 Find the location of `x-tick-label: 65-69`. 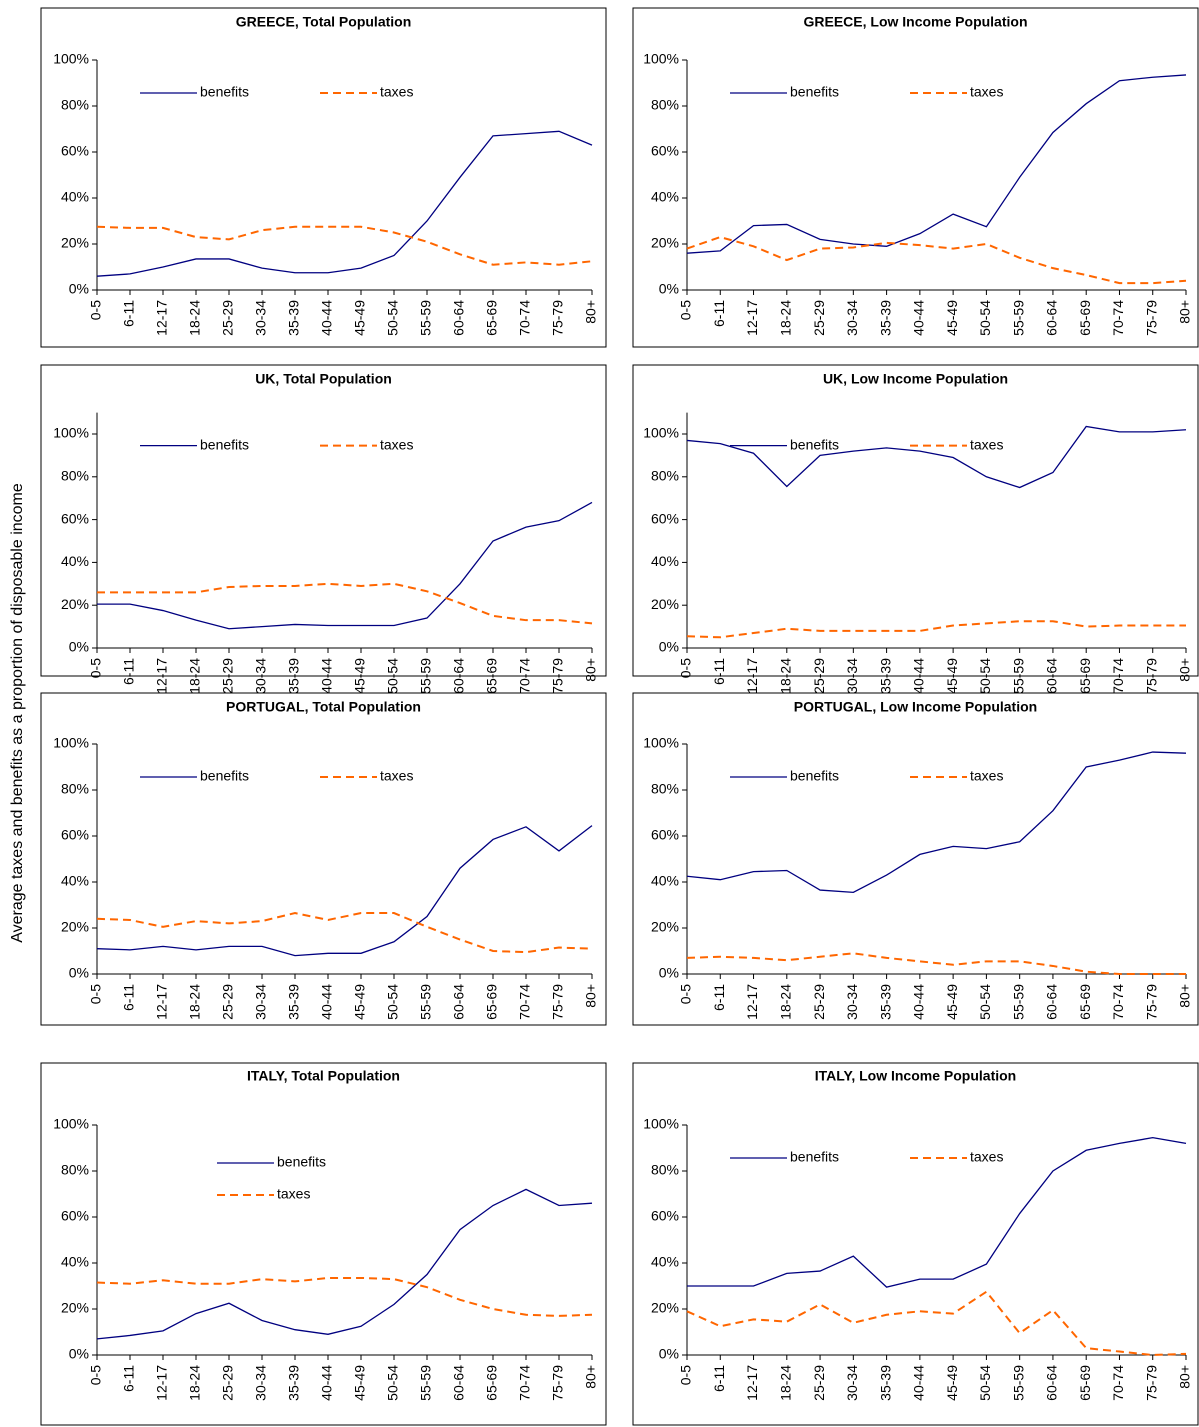

x-tick-label: 65-69 is located at coordinates (492, 318).